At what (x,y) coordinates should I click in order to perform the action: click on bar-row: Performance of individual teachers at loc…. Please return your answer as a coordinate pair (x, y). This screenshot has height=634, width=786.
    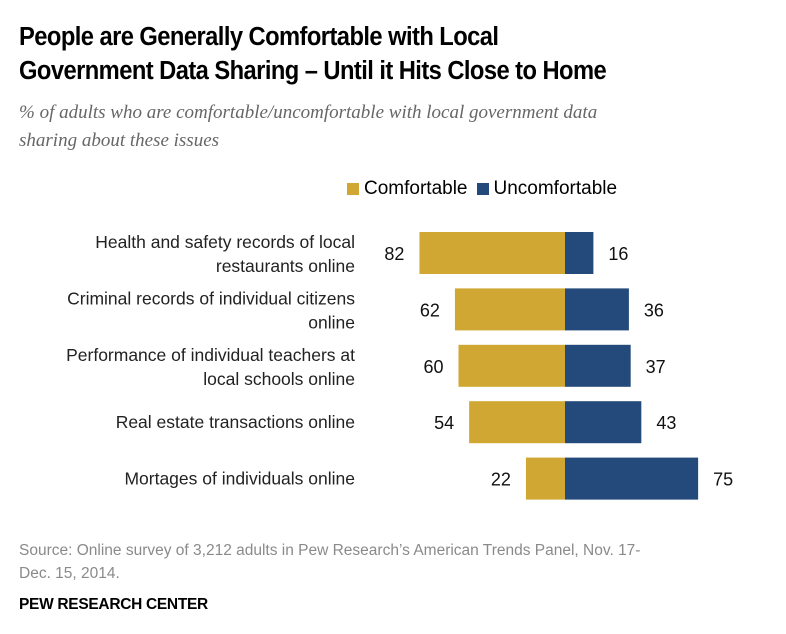
    Looking at the image, I should click on (366, 366).